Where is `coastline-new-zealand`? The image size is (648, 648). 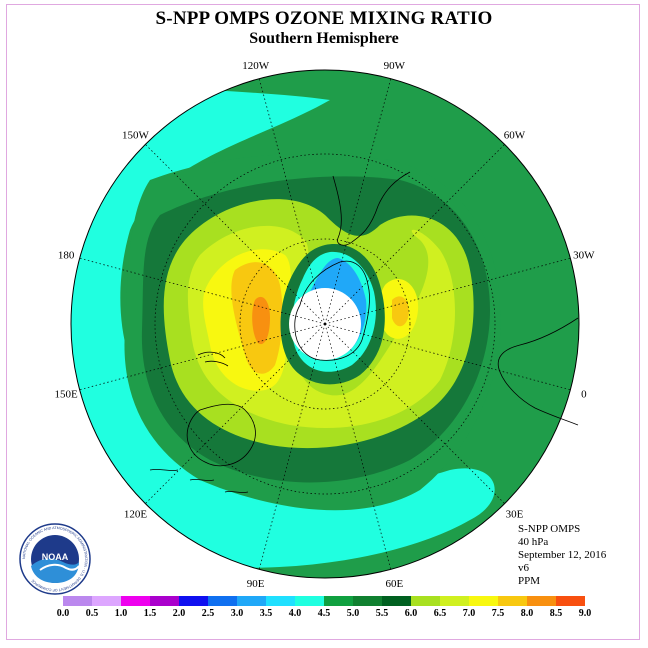
coastline-new-zealand is located at coordinates (213, 359).